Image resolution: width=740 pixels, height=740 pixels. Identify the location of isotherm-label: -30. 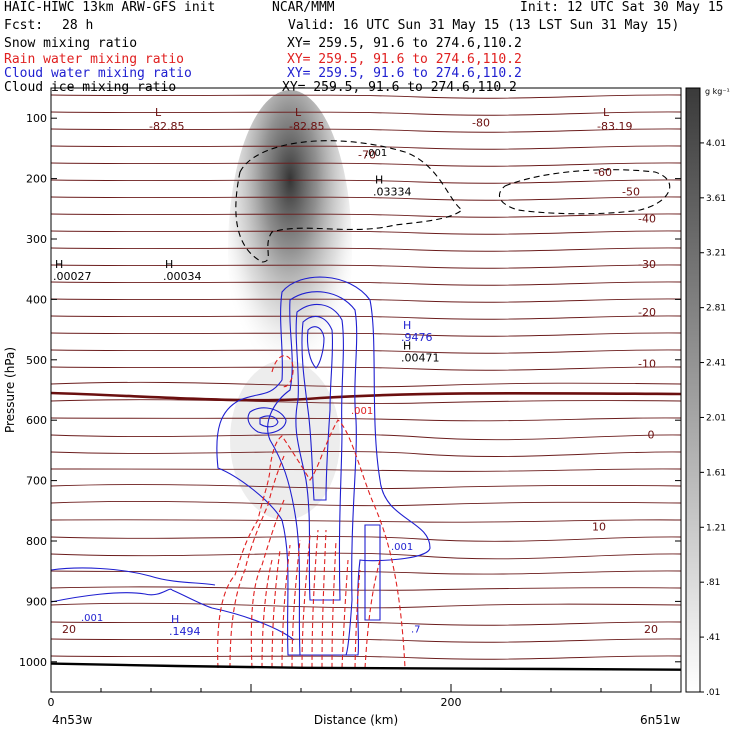
(647, 264).